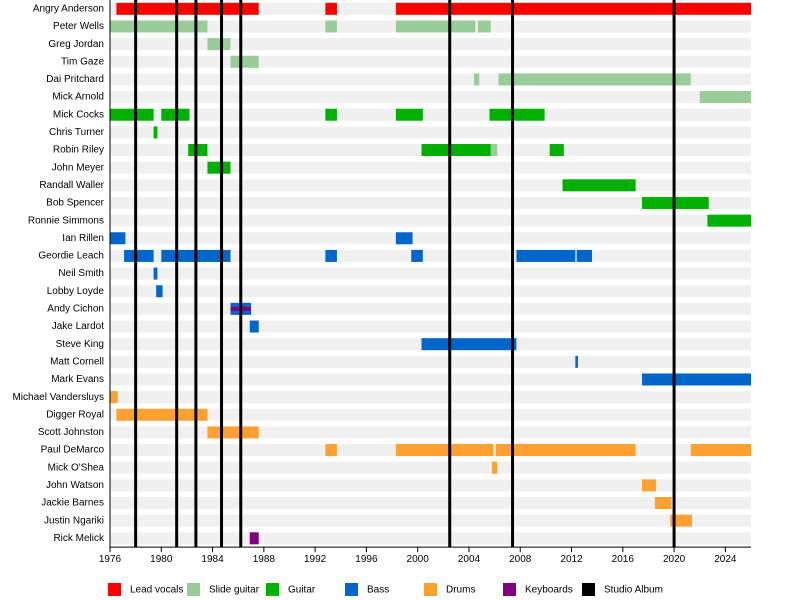 This screenshot has width=800, height=600. What do you see at coordinates (549, 590) in the screenshot?
I see `legend-label: Keyboards` at bounding box center [549, 590].